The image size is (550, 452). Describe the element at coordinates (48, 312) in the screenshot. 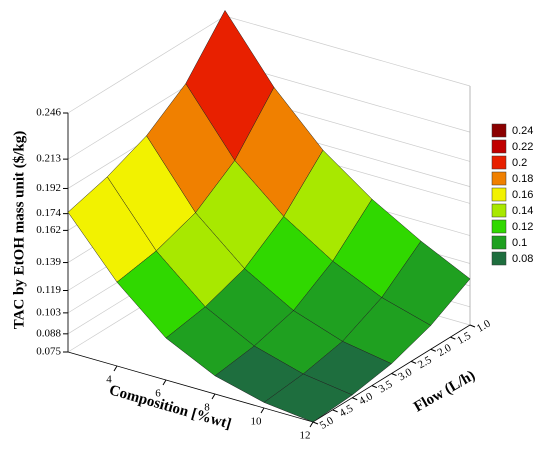

I see `z-tick-label: 0.103` at that location.